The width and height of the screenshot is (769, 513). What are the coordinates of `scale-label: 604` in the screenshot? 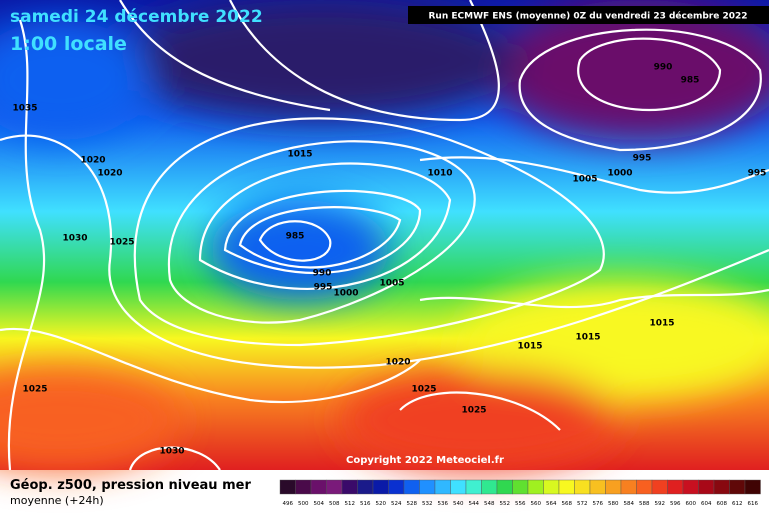 It's located at (706, 504).